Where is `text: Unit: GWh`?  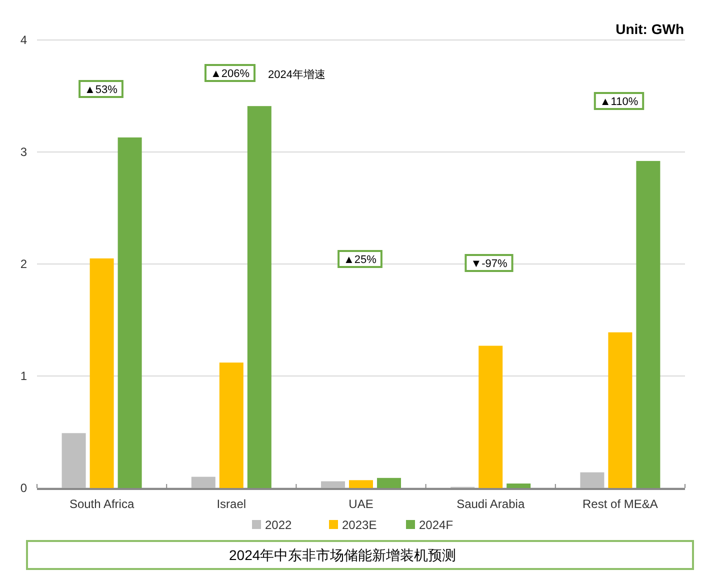
text: Unit: GWh is located at coordinates (650, 29).